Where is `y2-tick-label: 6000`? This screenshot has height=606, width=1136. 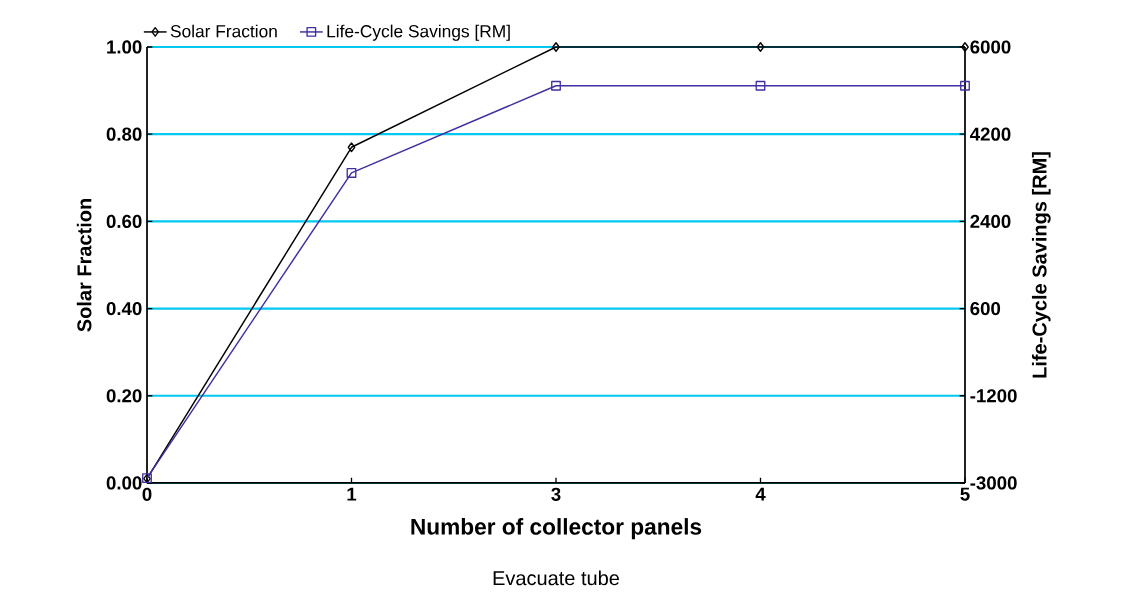
y2-tick-label: 6000 is located at coordinates (990, 47).